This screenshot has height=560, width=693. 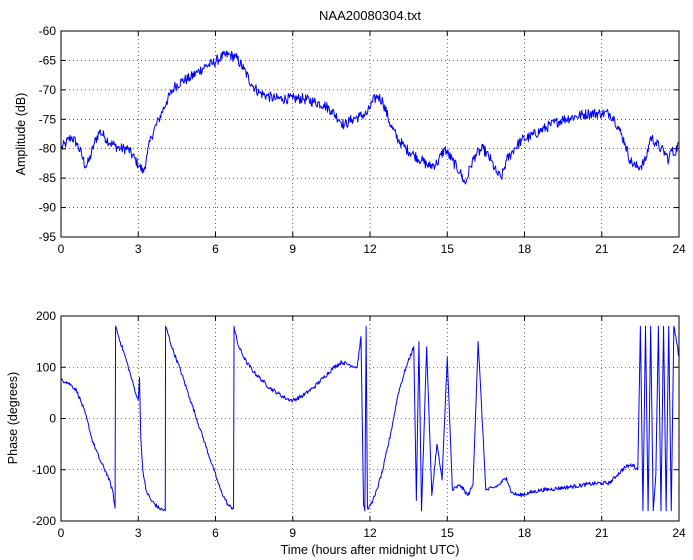 I want to click on amplitude-ytick-label: -90, so click(x=48, y=208).